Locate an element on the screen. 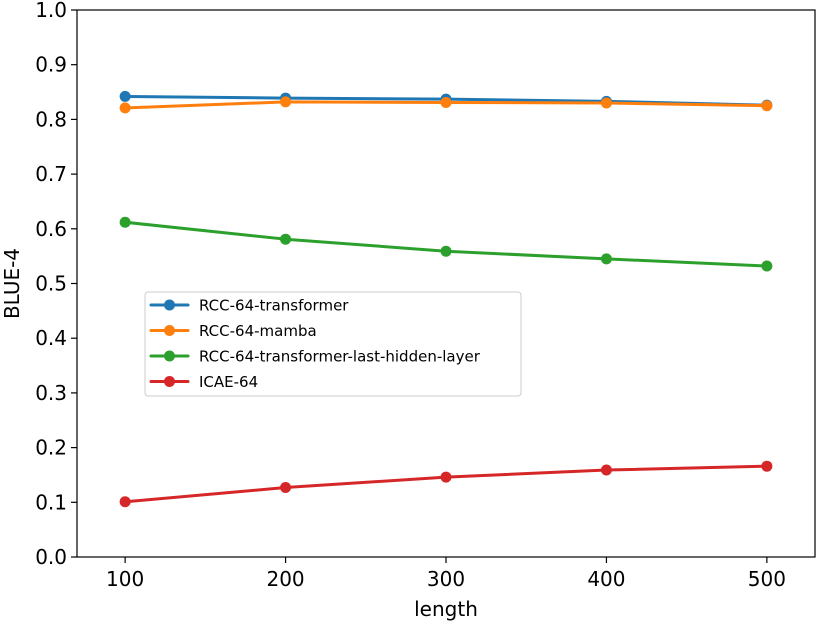  y-tick-label: 0.0 is located at coordinates (51, 557).